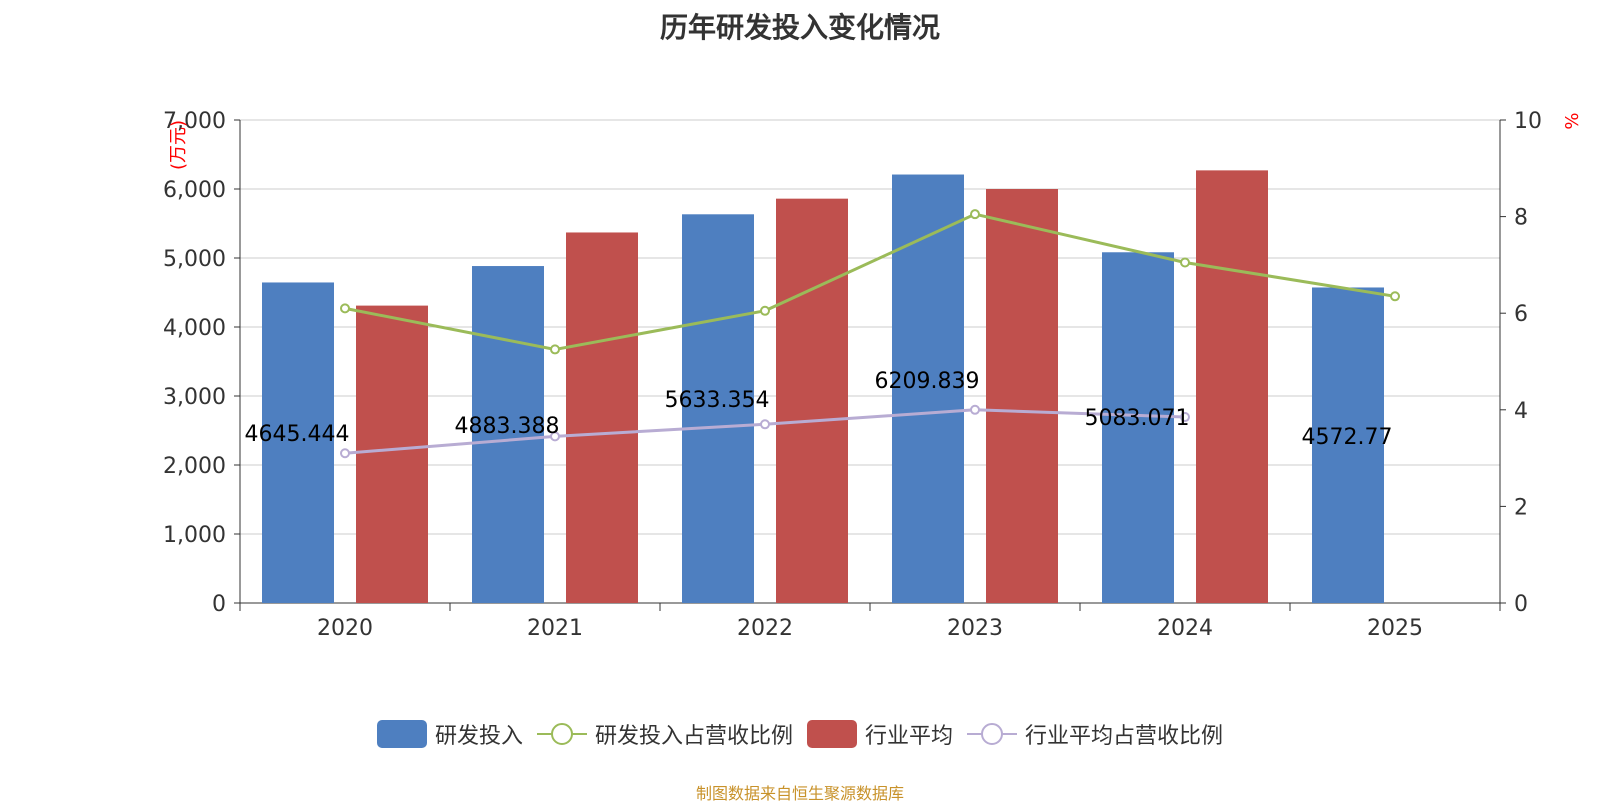 This screenshot has height=804, width=1600. Describe the element at coordinates (194, 397) in the screenshot. I see `y-left-tick-label: 3,000` at that location.